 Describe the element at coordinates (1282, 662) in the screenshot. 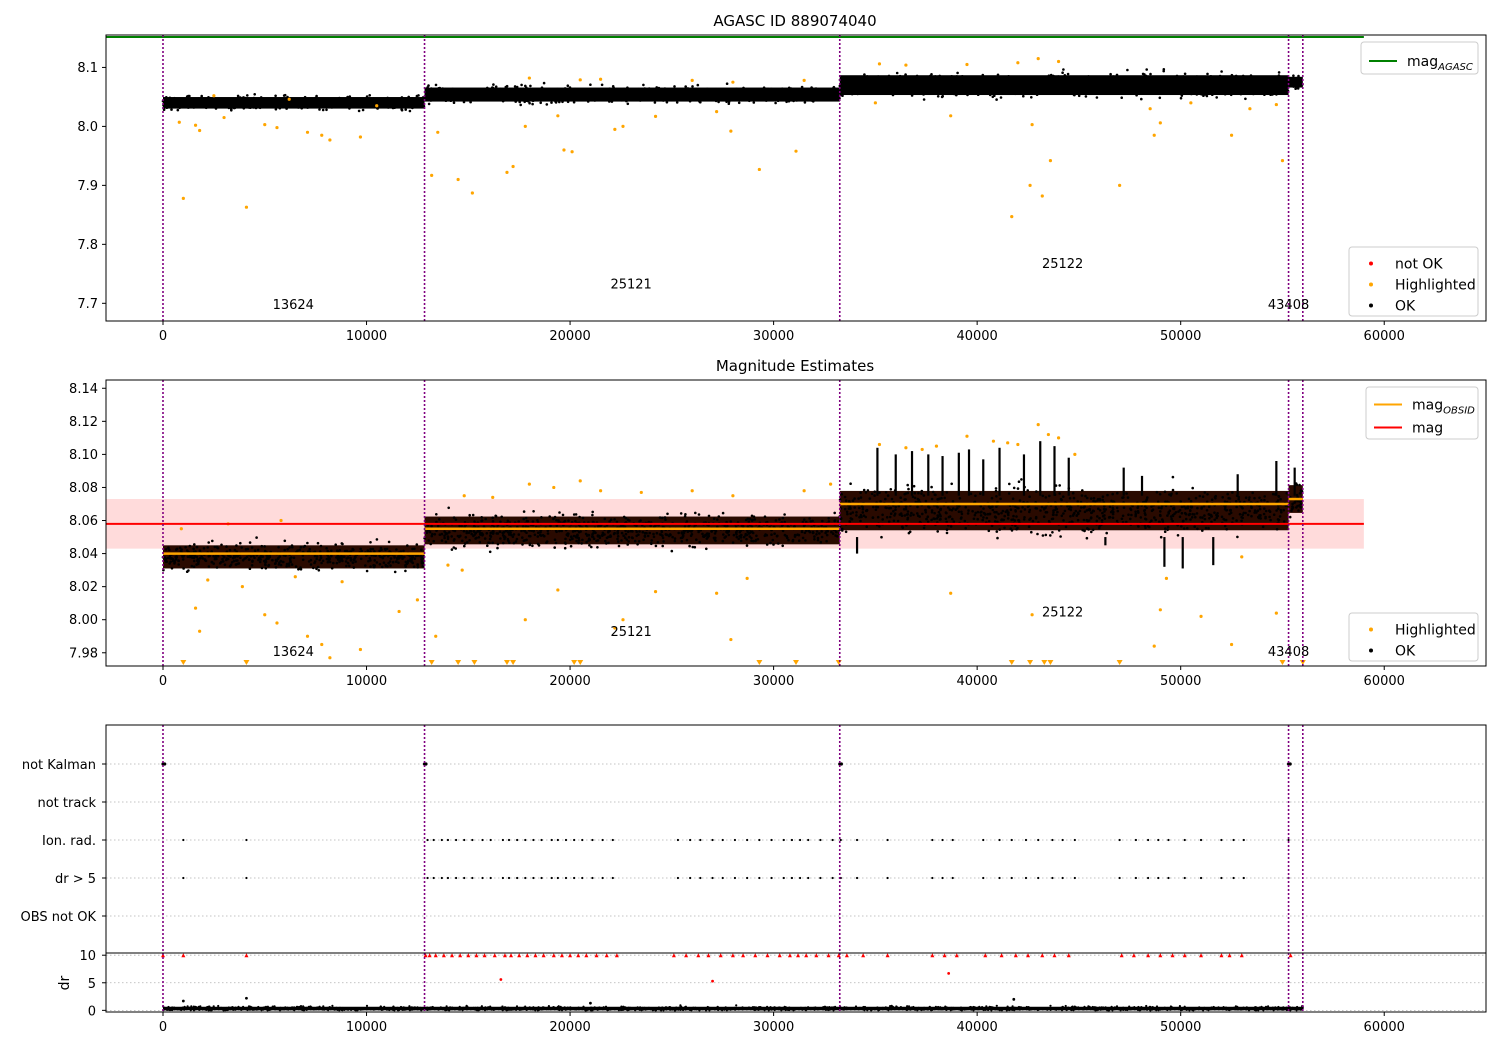

I see `highlighted-clipped-marker` at that location.